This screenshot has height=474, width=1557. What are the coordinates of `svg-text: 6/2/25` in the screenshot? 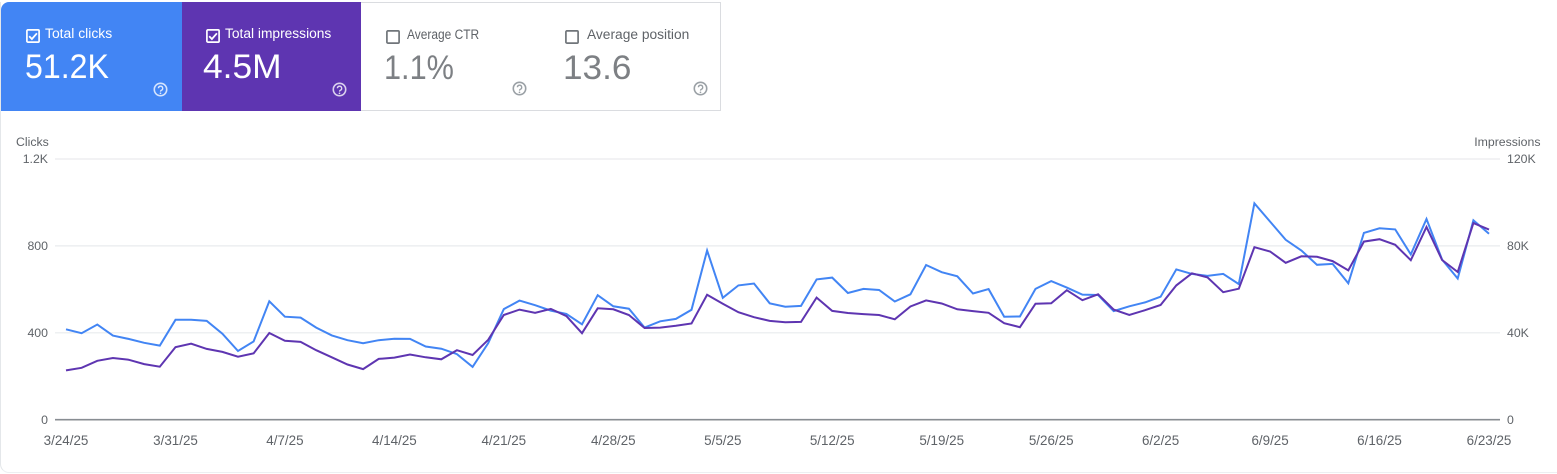 It's located at (1160, 440).